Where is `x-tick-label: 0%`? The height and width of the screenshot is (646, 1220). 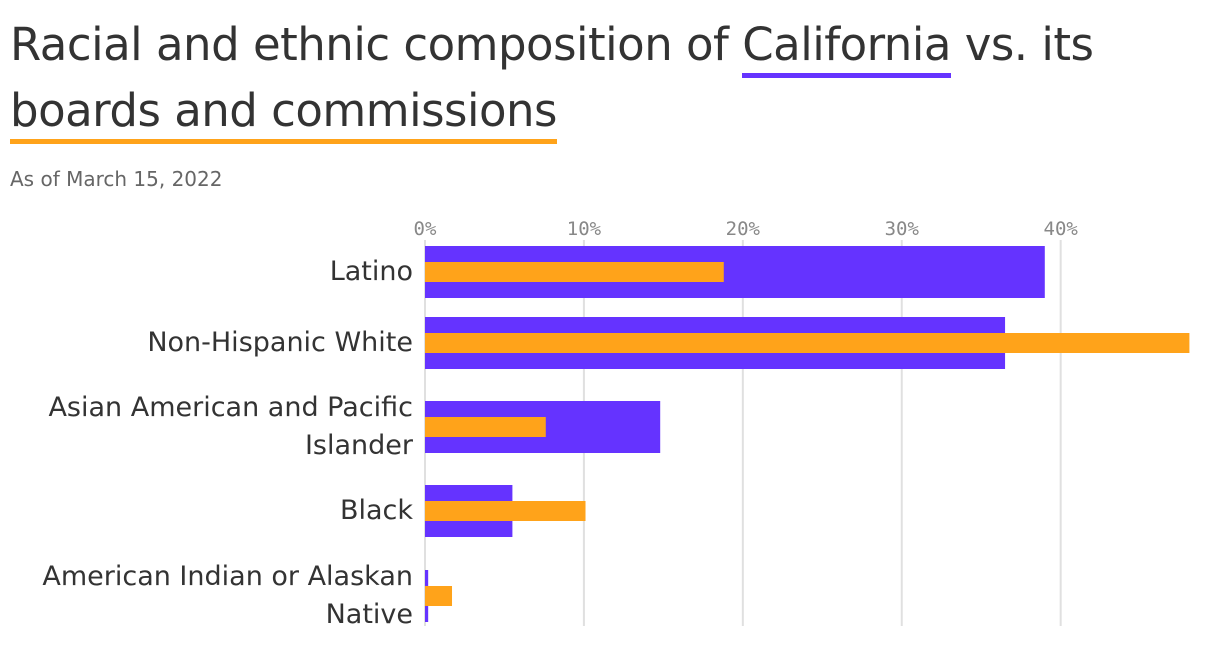 x-tick-label: 0% is located at coordinates (425, 229).